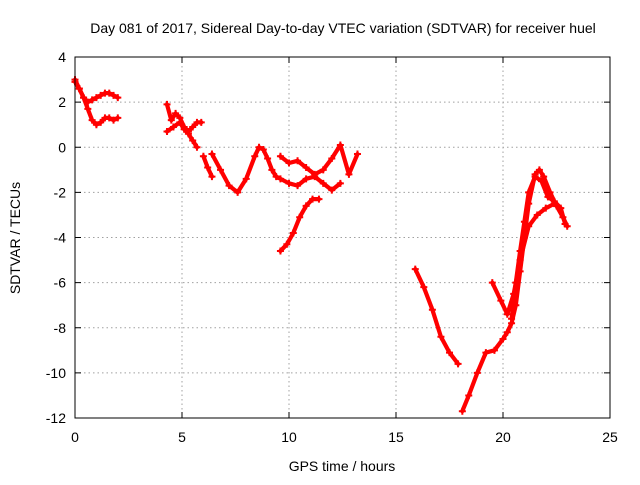  Describe the element at coordinates (56, 418) in the screenshot. I see `y-tick-label: -12` at that location.